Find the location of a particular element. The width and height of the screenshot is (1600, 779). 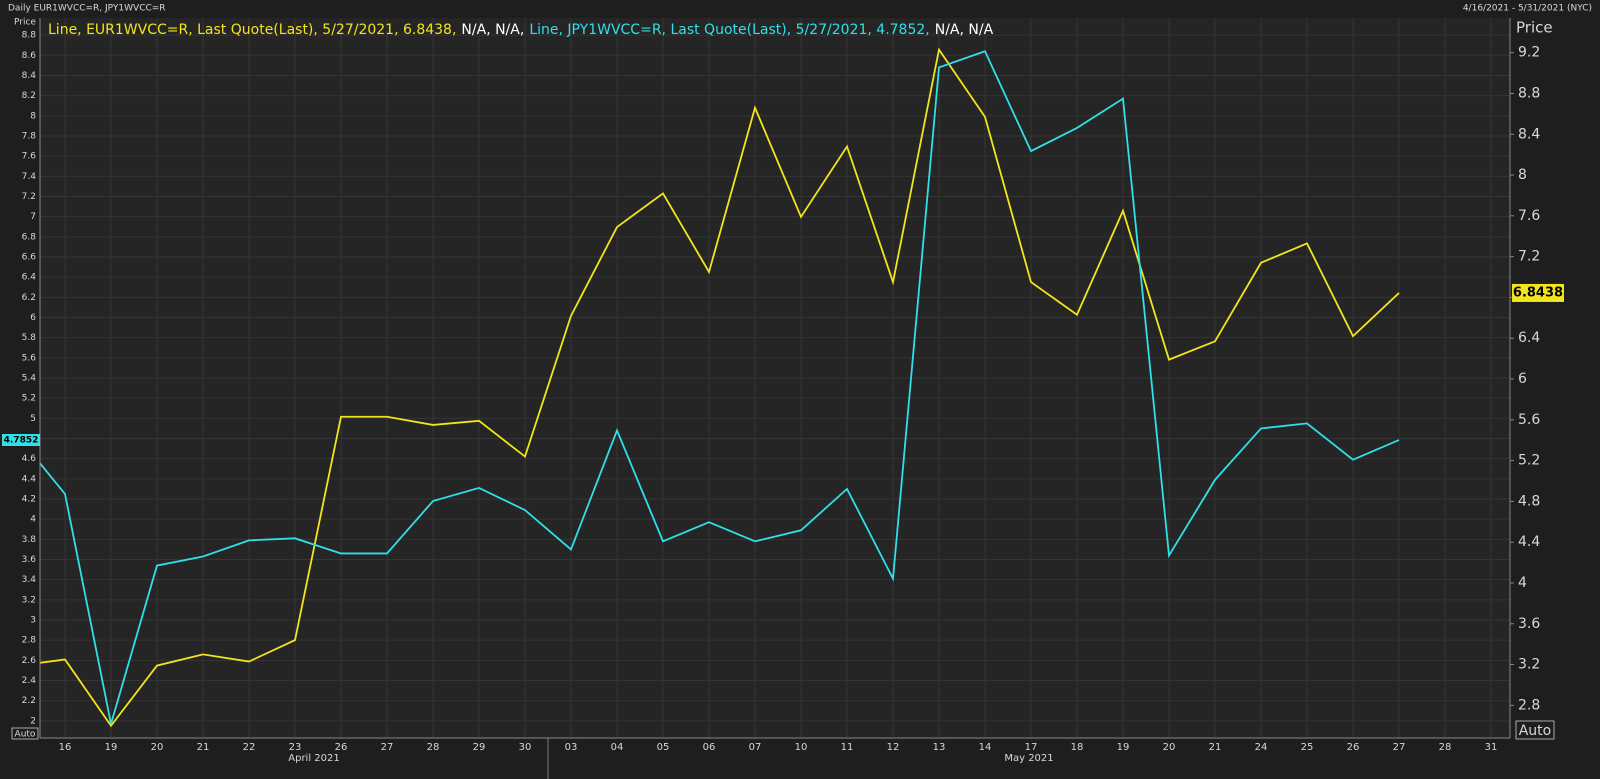

y2-tick-label: 5.6 is located at coordinates (1529, 420).